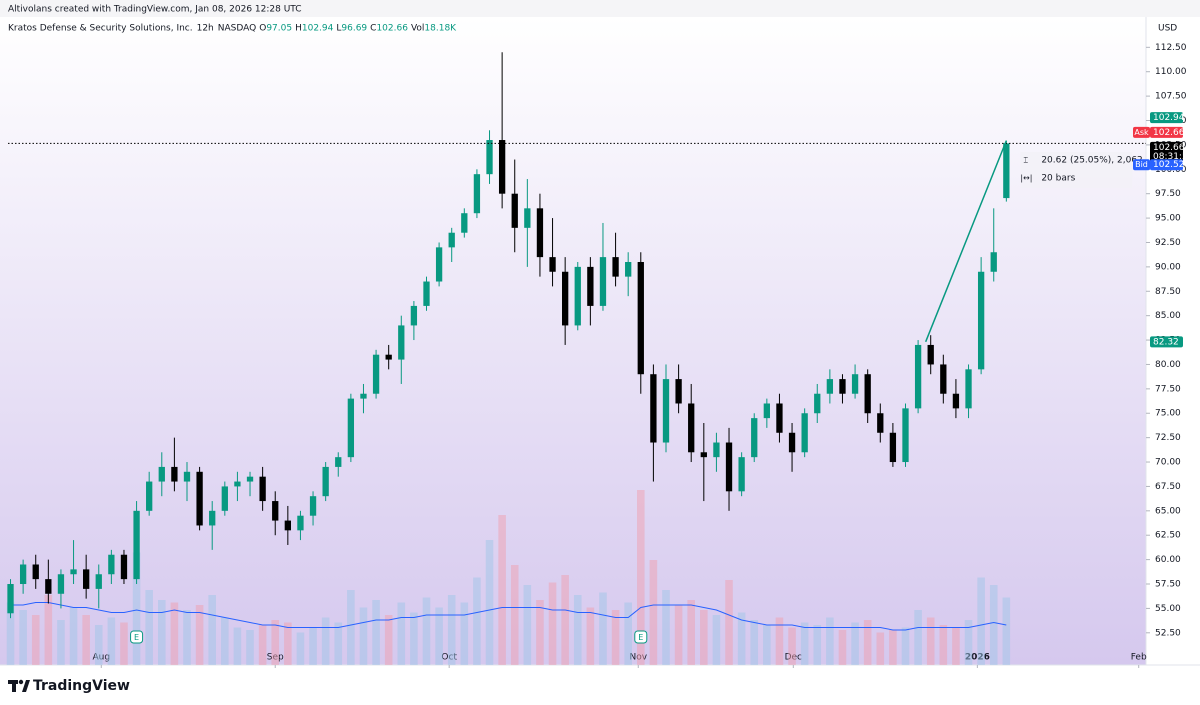 The height and width of the screenshot is (705, 1200). What do you see at coordinates (1171, 48) in the screenshot?
I see `y-tick-label: 112.50` at bounding box center [1171, 48].